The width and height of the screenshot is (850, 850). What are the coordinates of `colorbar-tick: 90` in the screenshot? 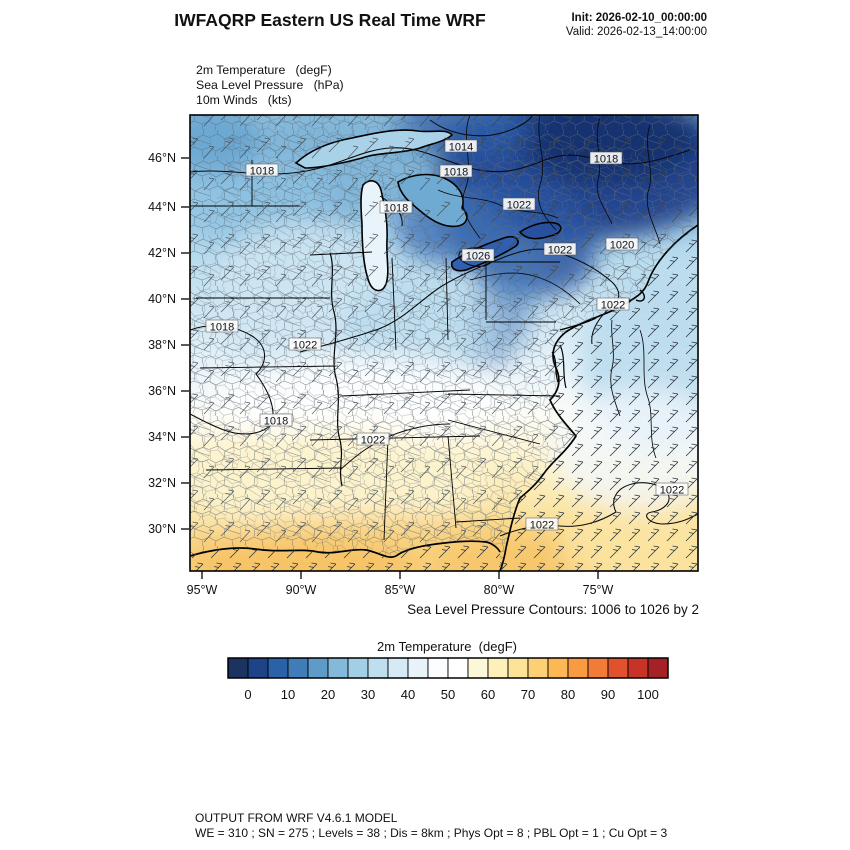 It's located at (608, 694).